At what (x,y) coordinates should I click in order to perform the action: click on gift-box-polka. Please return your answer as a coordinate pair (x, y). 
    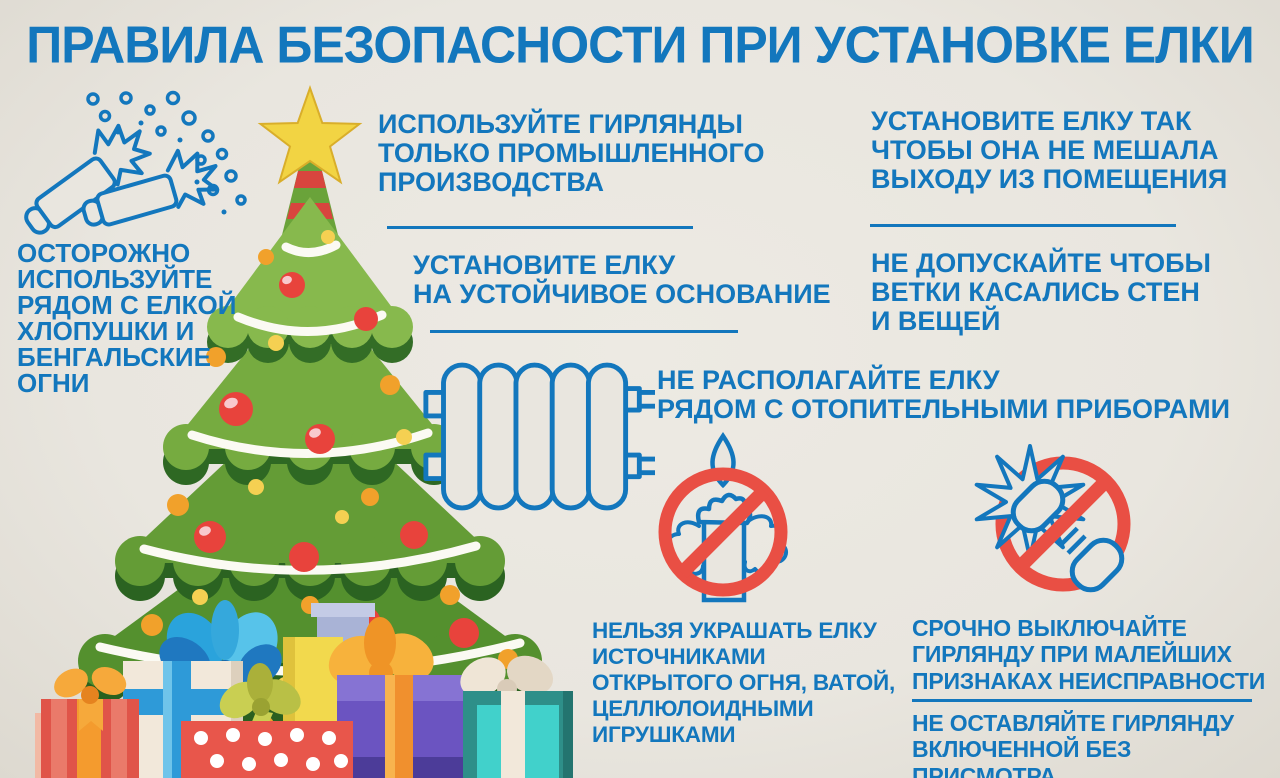
    Looking at the image, I should click on (267, 749).